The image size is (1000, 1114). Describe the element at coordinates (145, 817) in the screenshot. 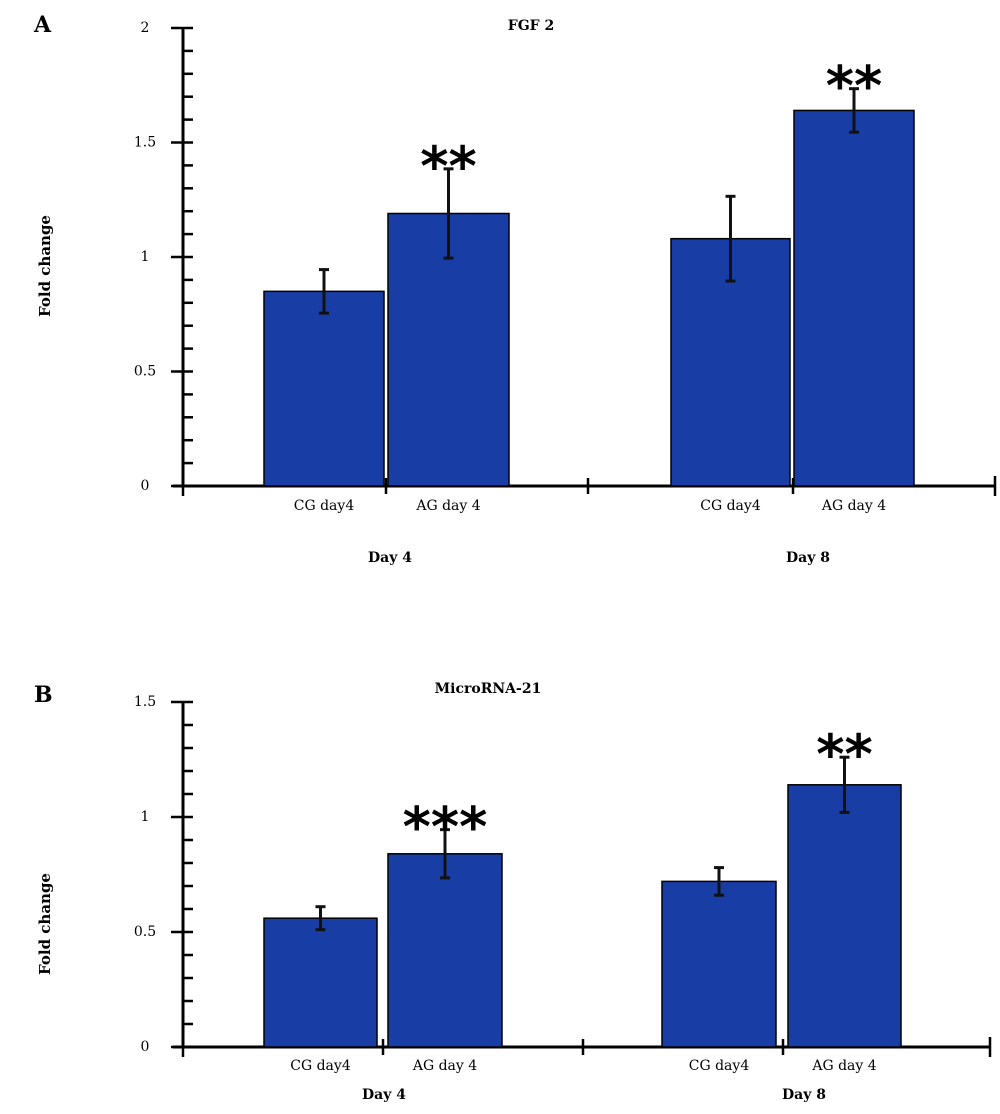

I see `panel-b-y-tick-label: 1` at that location.